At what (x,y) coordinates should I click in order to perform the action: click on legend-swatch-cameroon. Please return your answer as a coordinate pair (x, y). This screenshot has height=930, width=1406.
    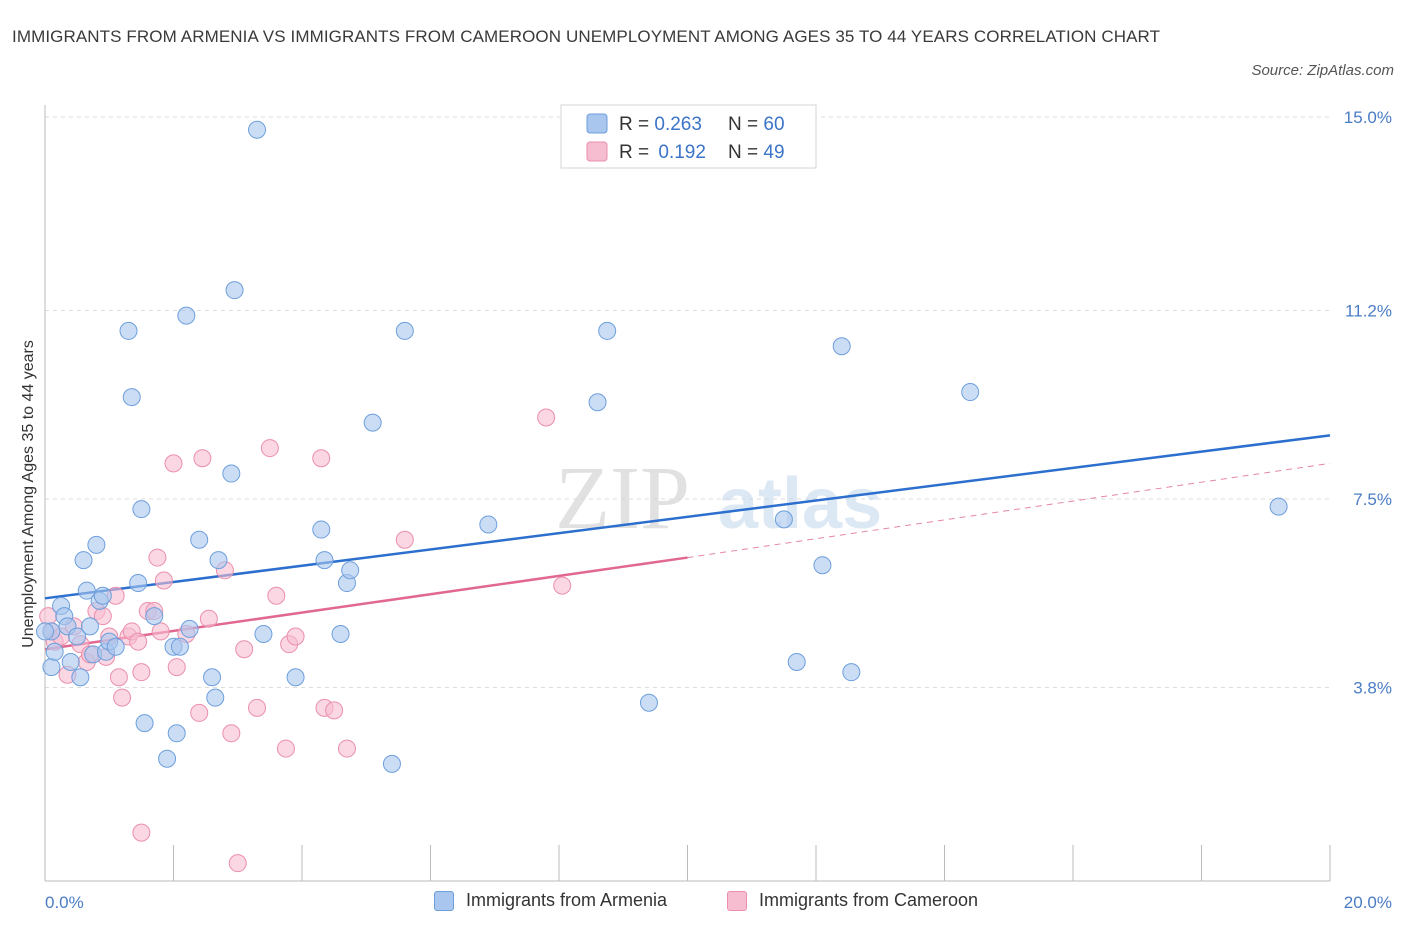
    Looking at the image, I should click on (597, 151).